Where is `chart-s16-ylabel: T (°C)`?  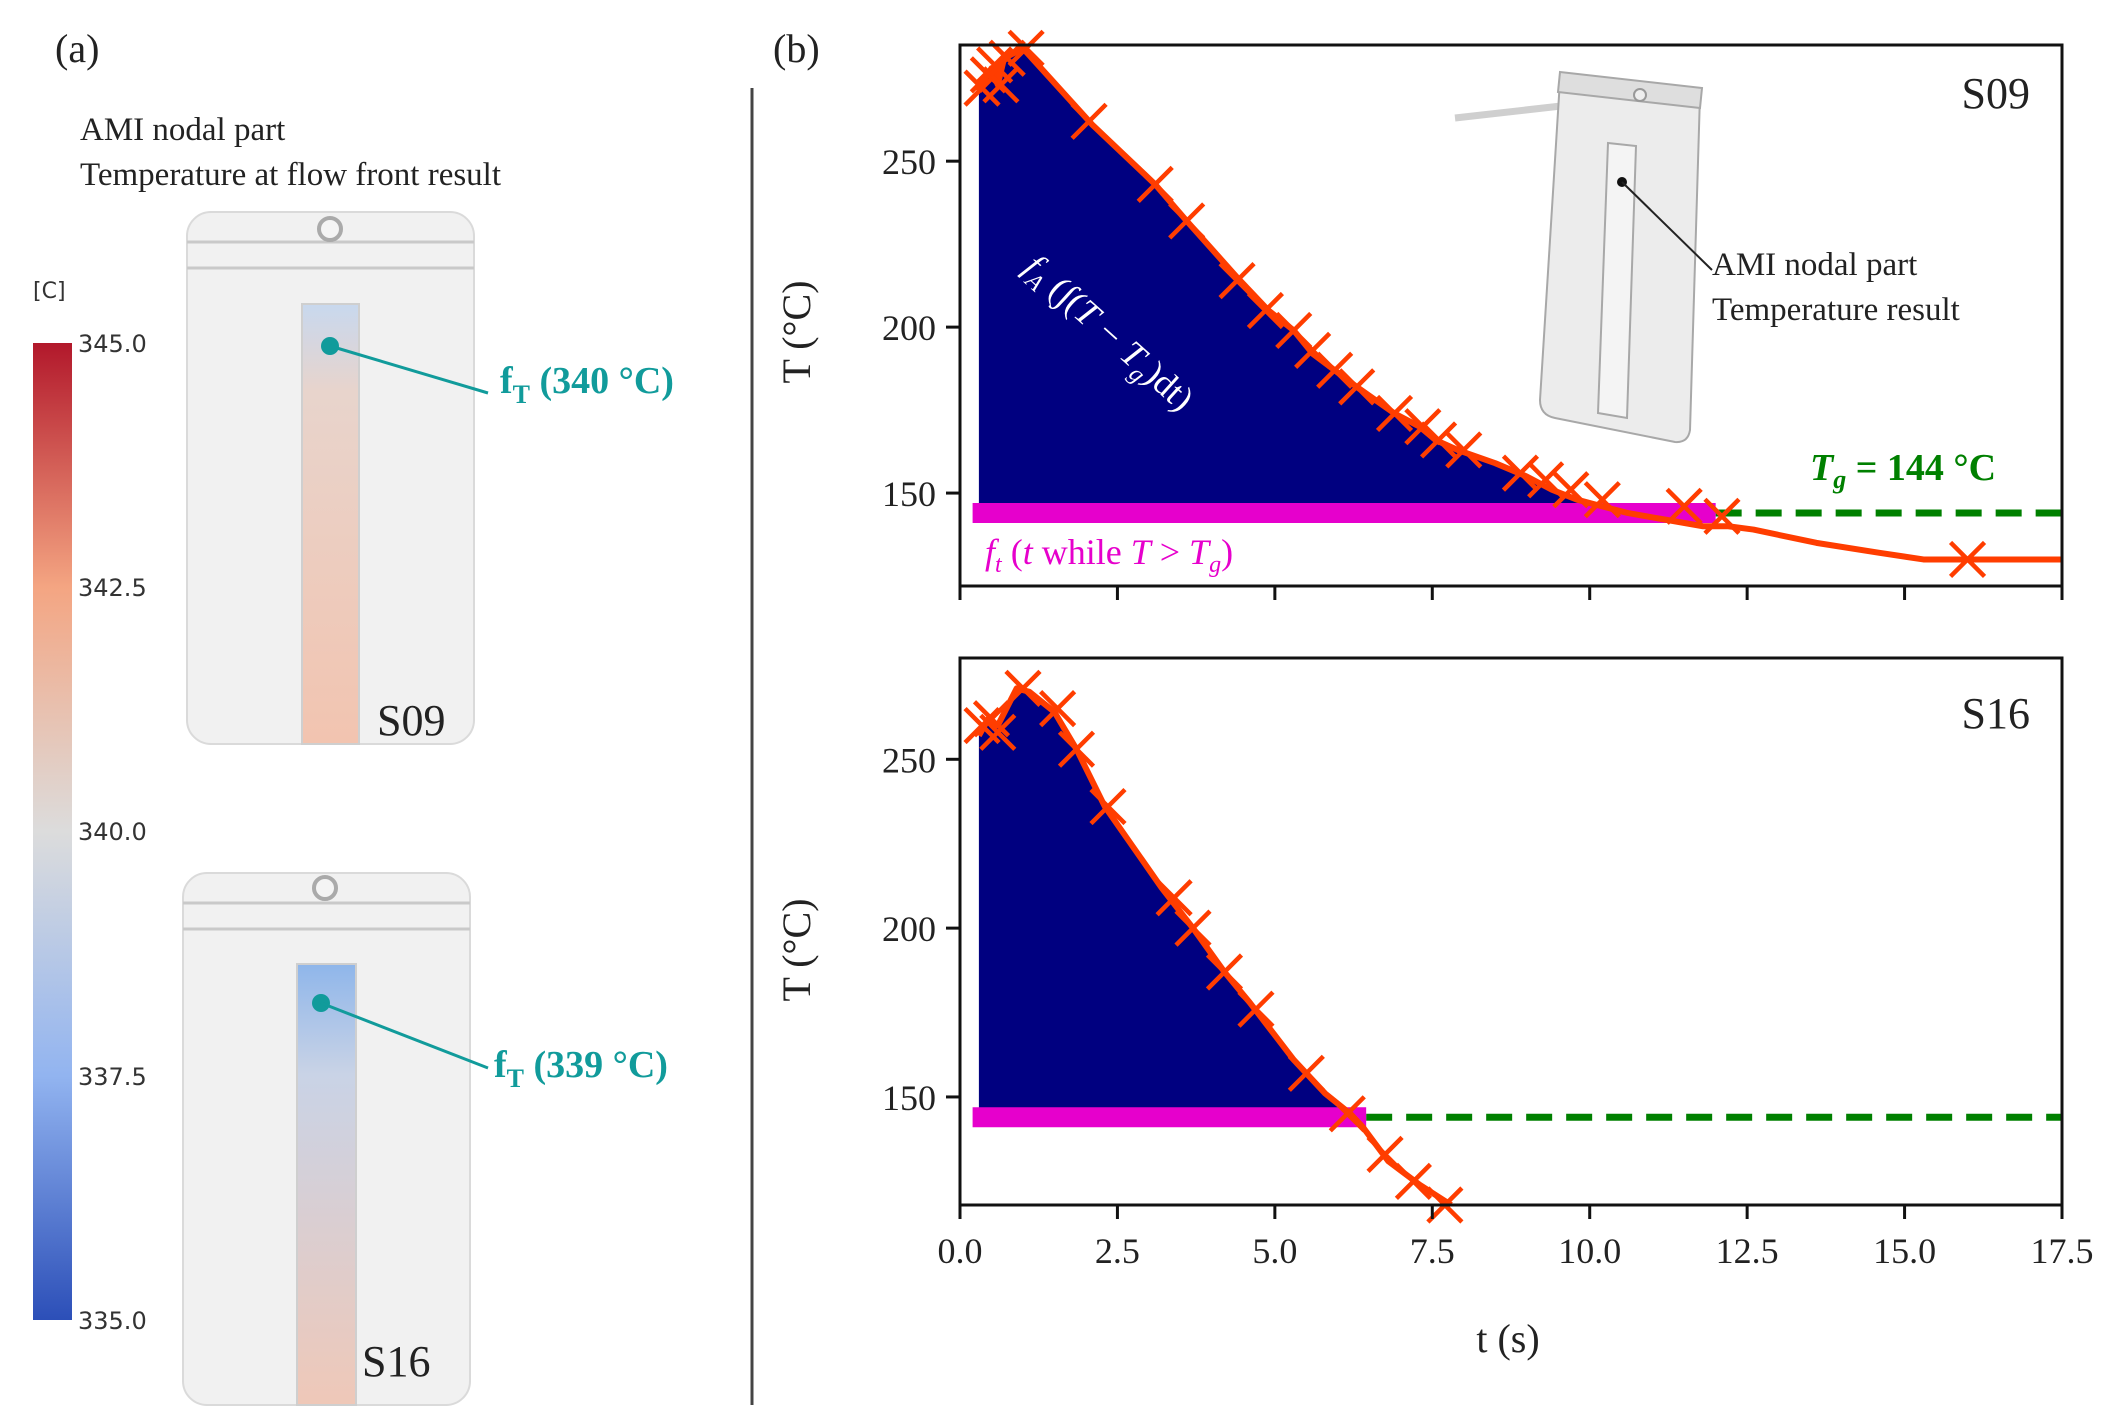 chart-s16-ylabel: T (°C) is located at coordinates (796, 949).